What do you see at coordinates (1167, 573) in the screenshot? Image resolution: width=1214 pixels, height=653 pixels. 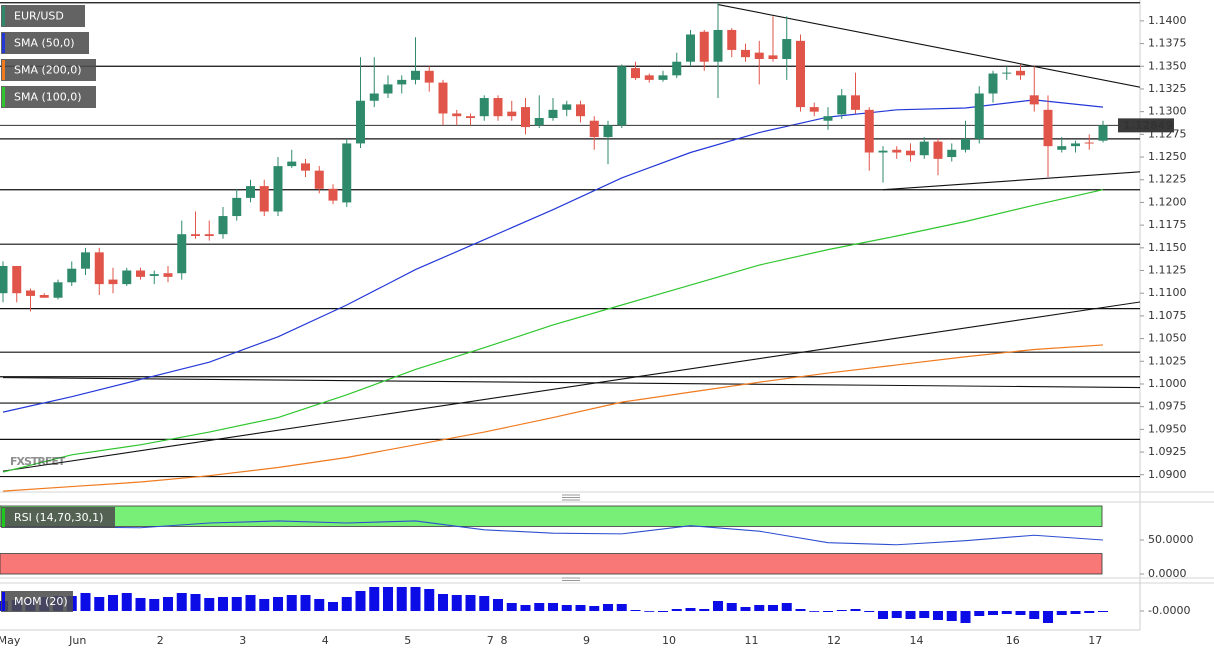 I see `y-tick-label: 0.0000` at bounding box center [1167, 573].